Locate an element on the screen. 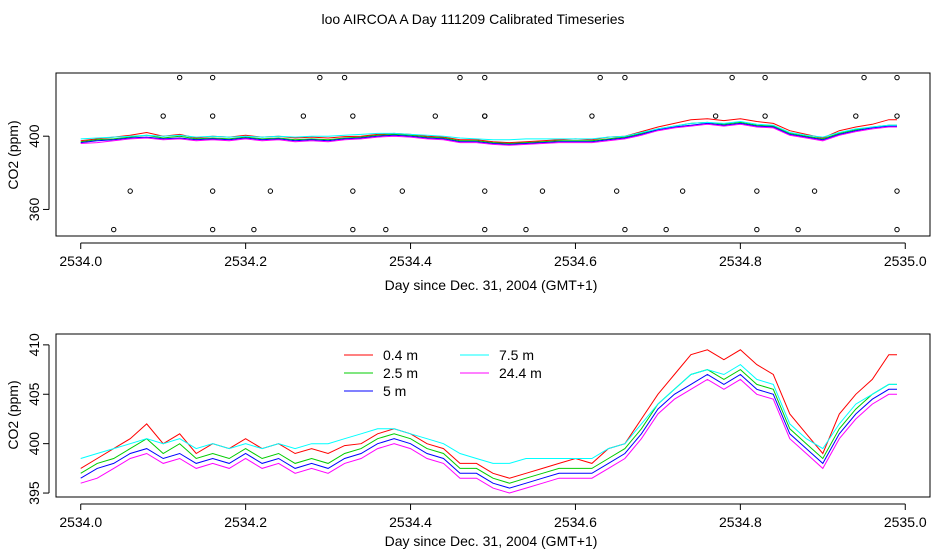  legend-label: 24.4 m is located at coordinates (520, 373).